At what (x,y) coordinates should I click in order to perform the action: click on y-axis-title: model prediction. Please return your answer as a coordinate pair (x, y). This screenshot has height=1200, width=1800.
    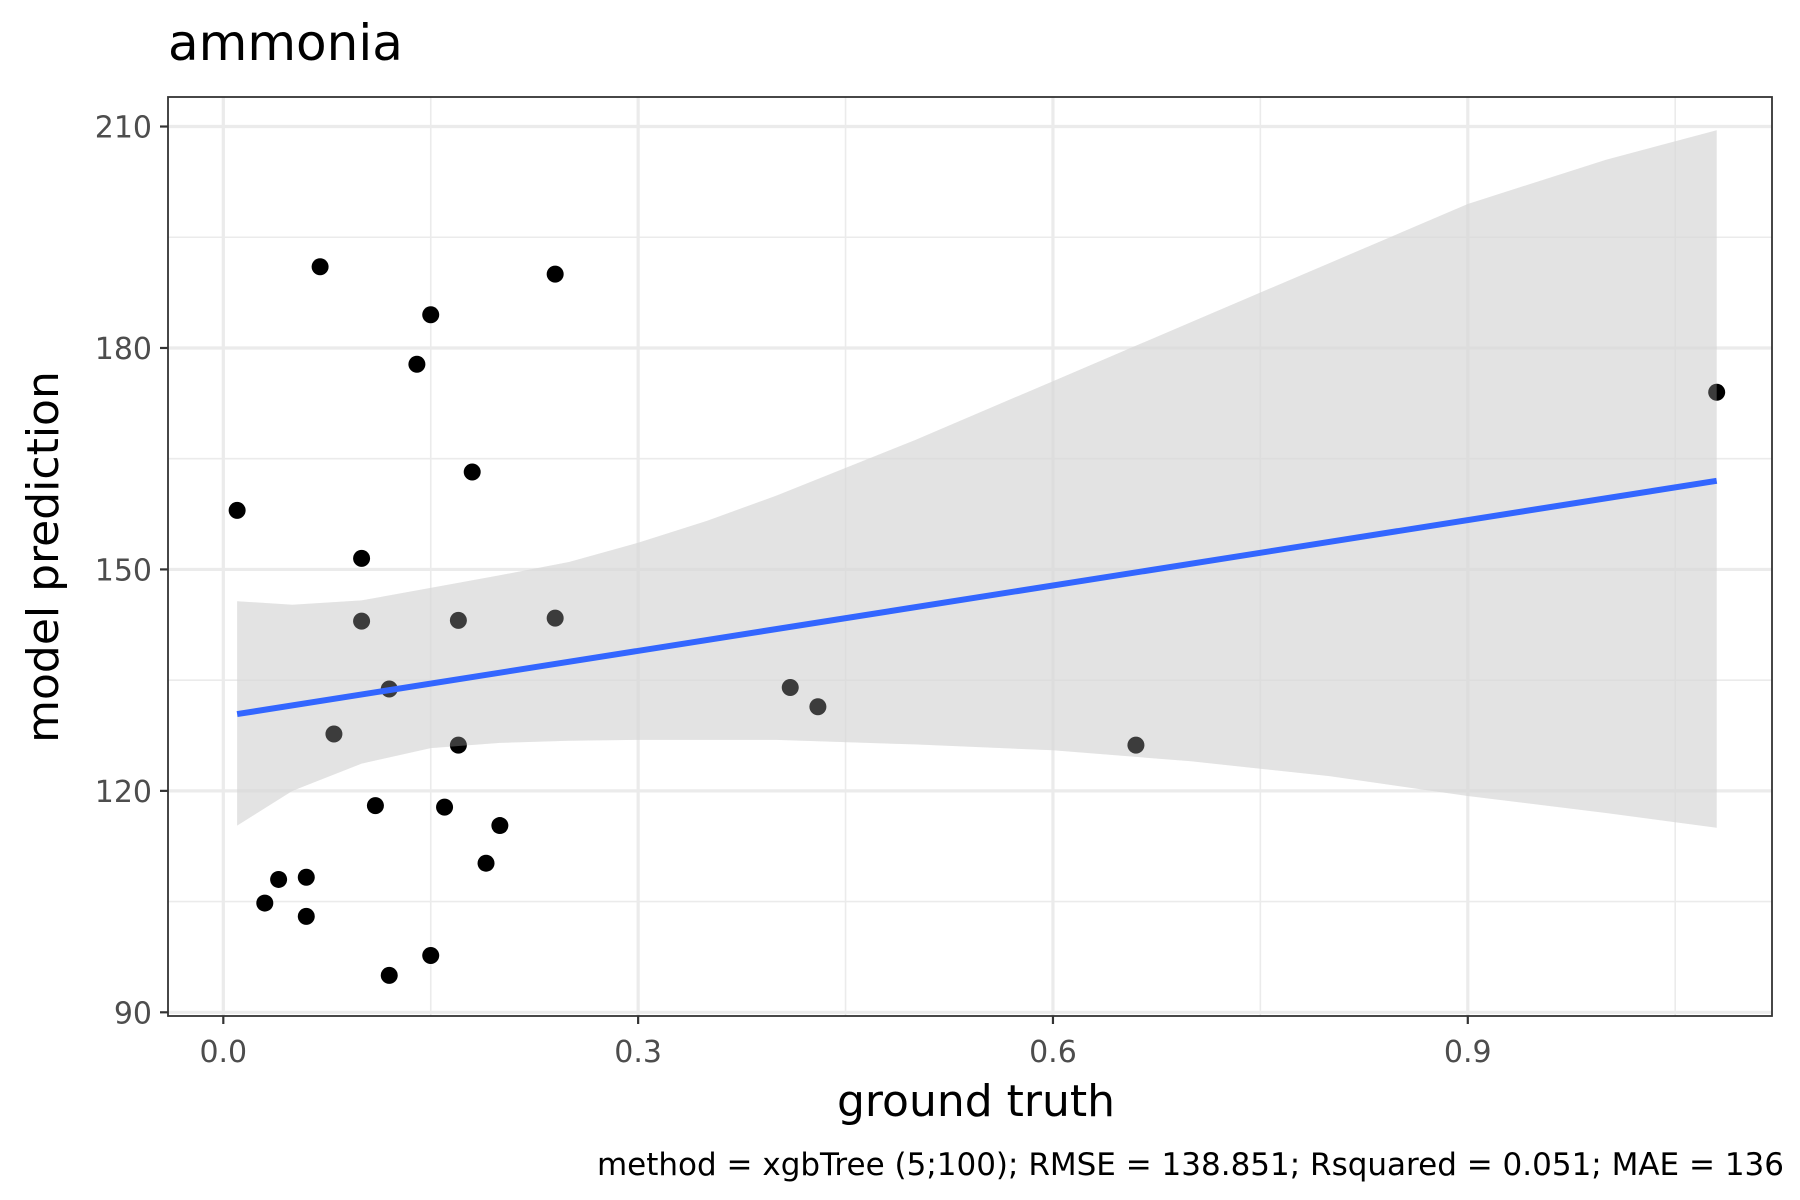
    Looking at the image, I should click on (43, 557).